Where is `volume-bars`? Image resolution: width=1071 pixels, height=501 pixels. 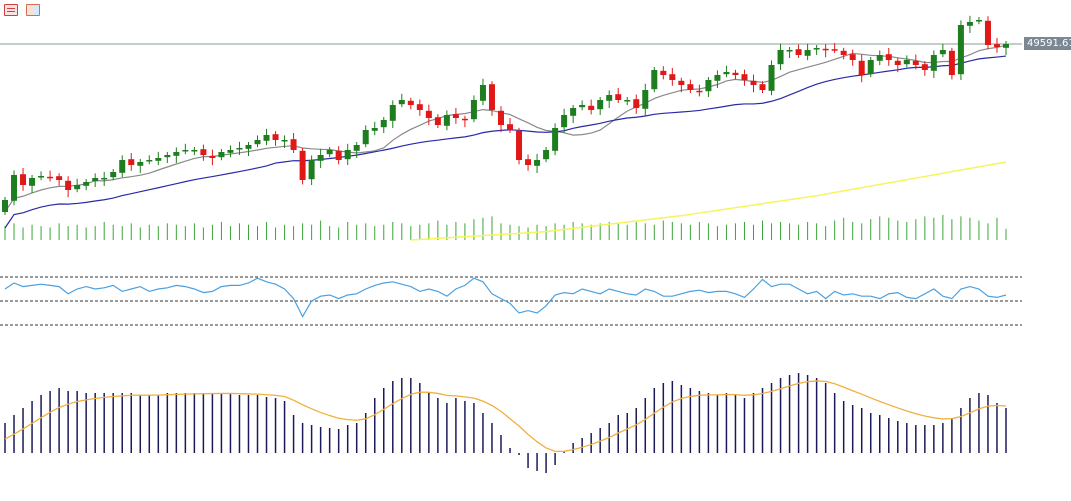
volume-bars is located at coordinates (505, 227).